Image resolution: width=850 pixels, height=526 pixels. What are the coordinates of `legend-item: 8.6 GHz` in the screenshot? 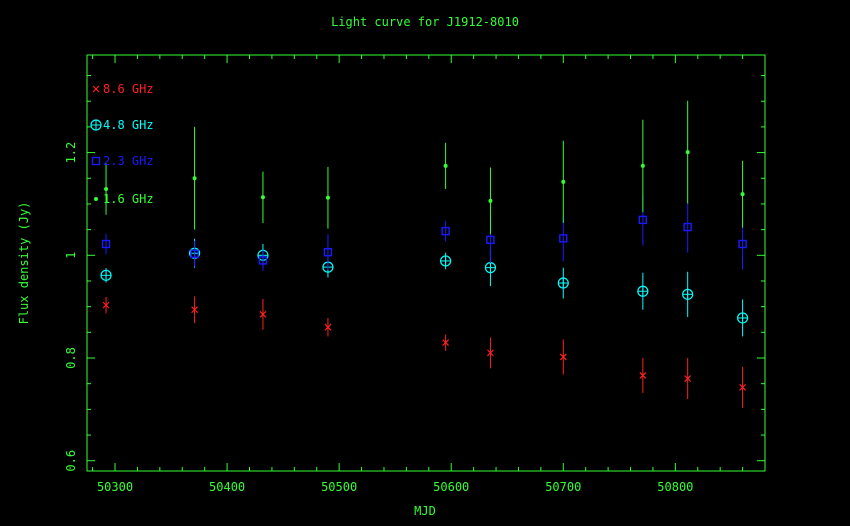 It's located at (123, 89).